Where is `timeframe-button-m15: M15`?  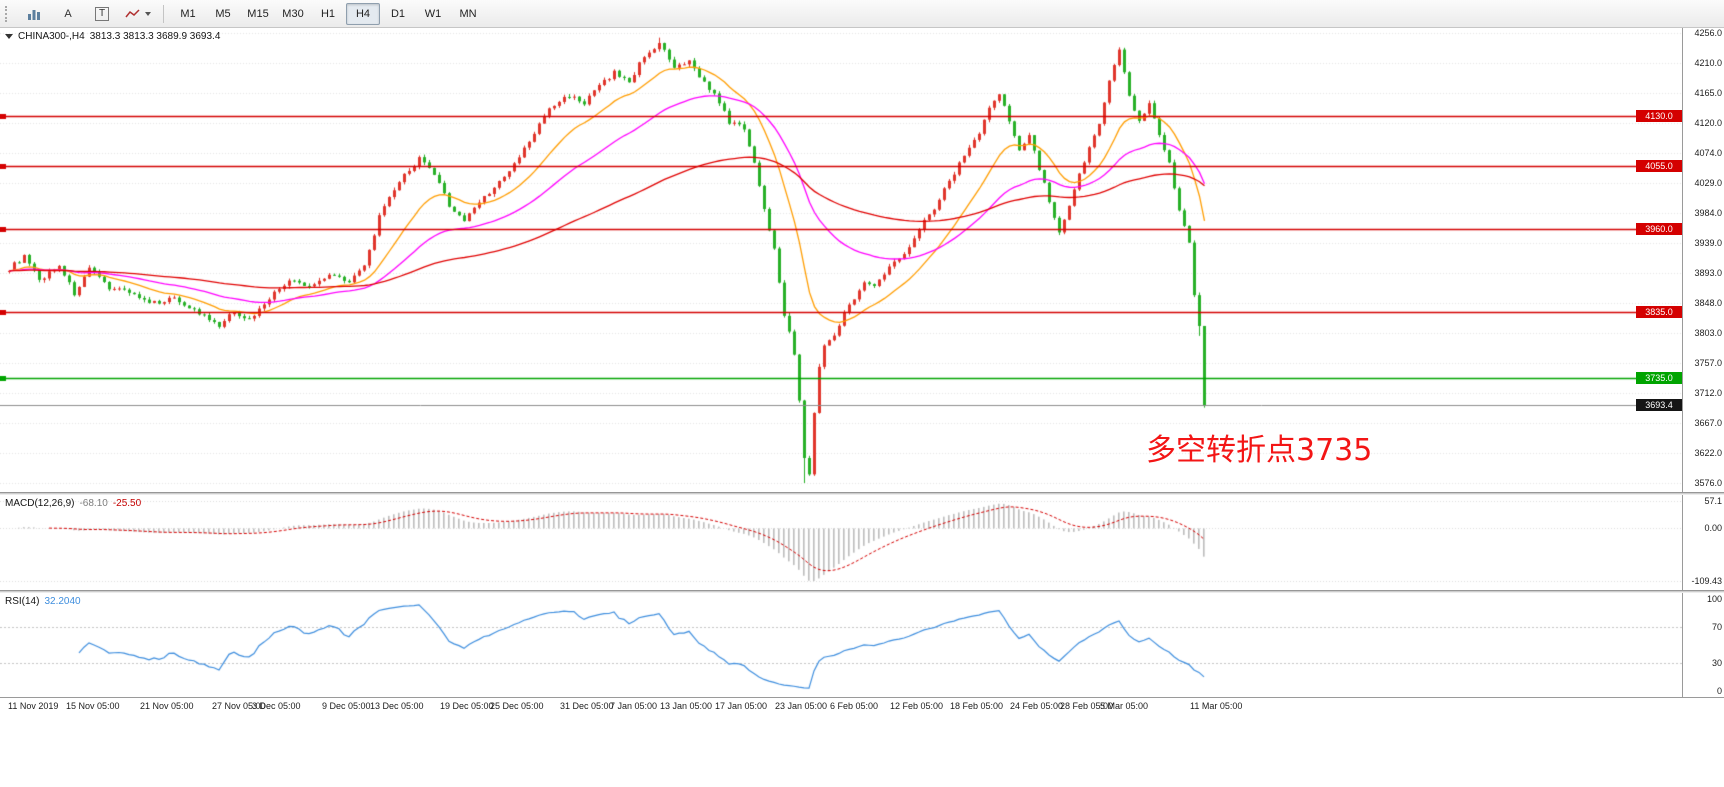
timeframe-button-m15: M15 is located at coordinates (258, 13).